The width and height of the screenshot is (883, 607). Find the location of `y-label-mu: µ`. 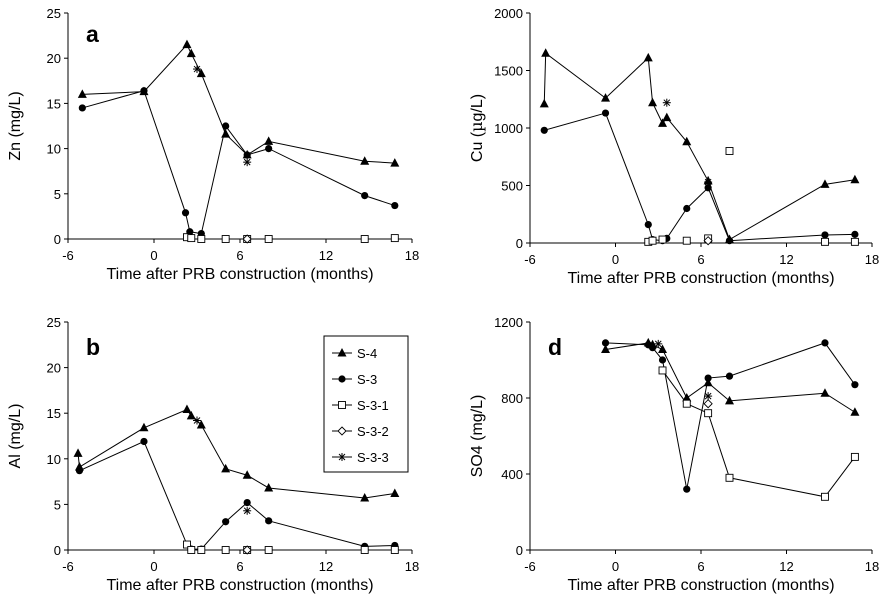

y-label-mu: µ is located at coordinates (476, 126).